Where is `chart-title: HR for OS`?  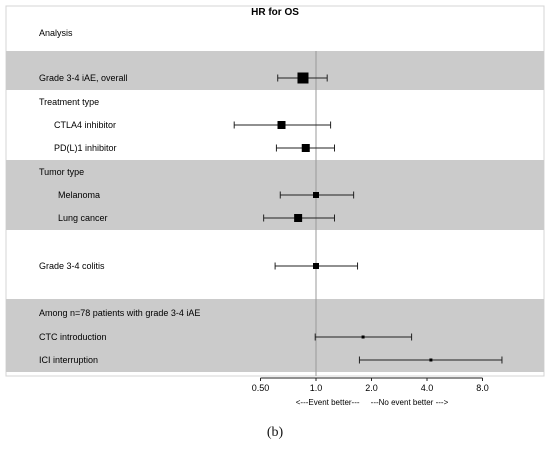 chart-title: HR for OS is located at coordinates (275, 12).